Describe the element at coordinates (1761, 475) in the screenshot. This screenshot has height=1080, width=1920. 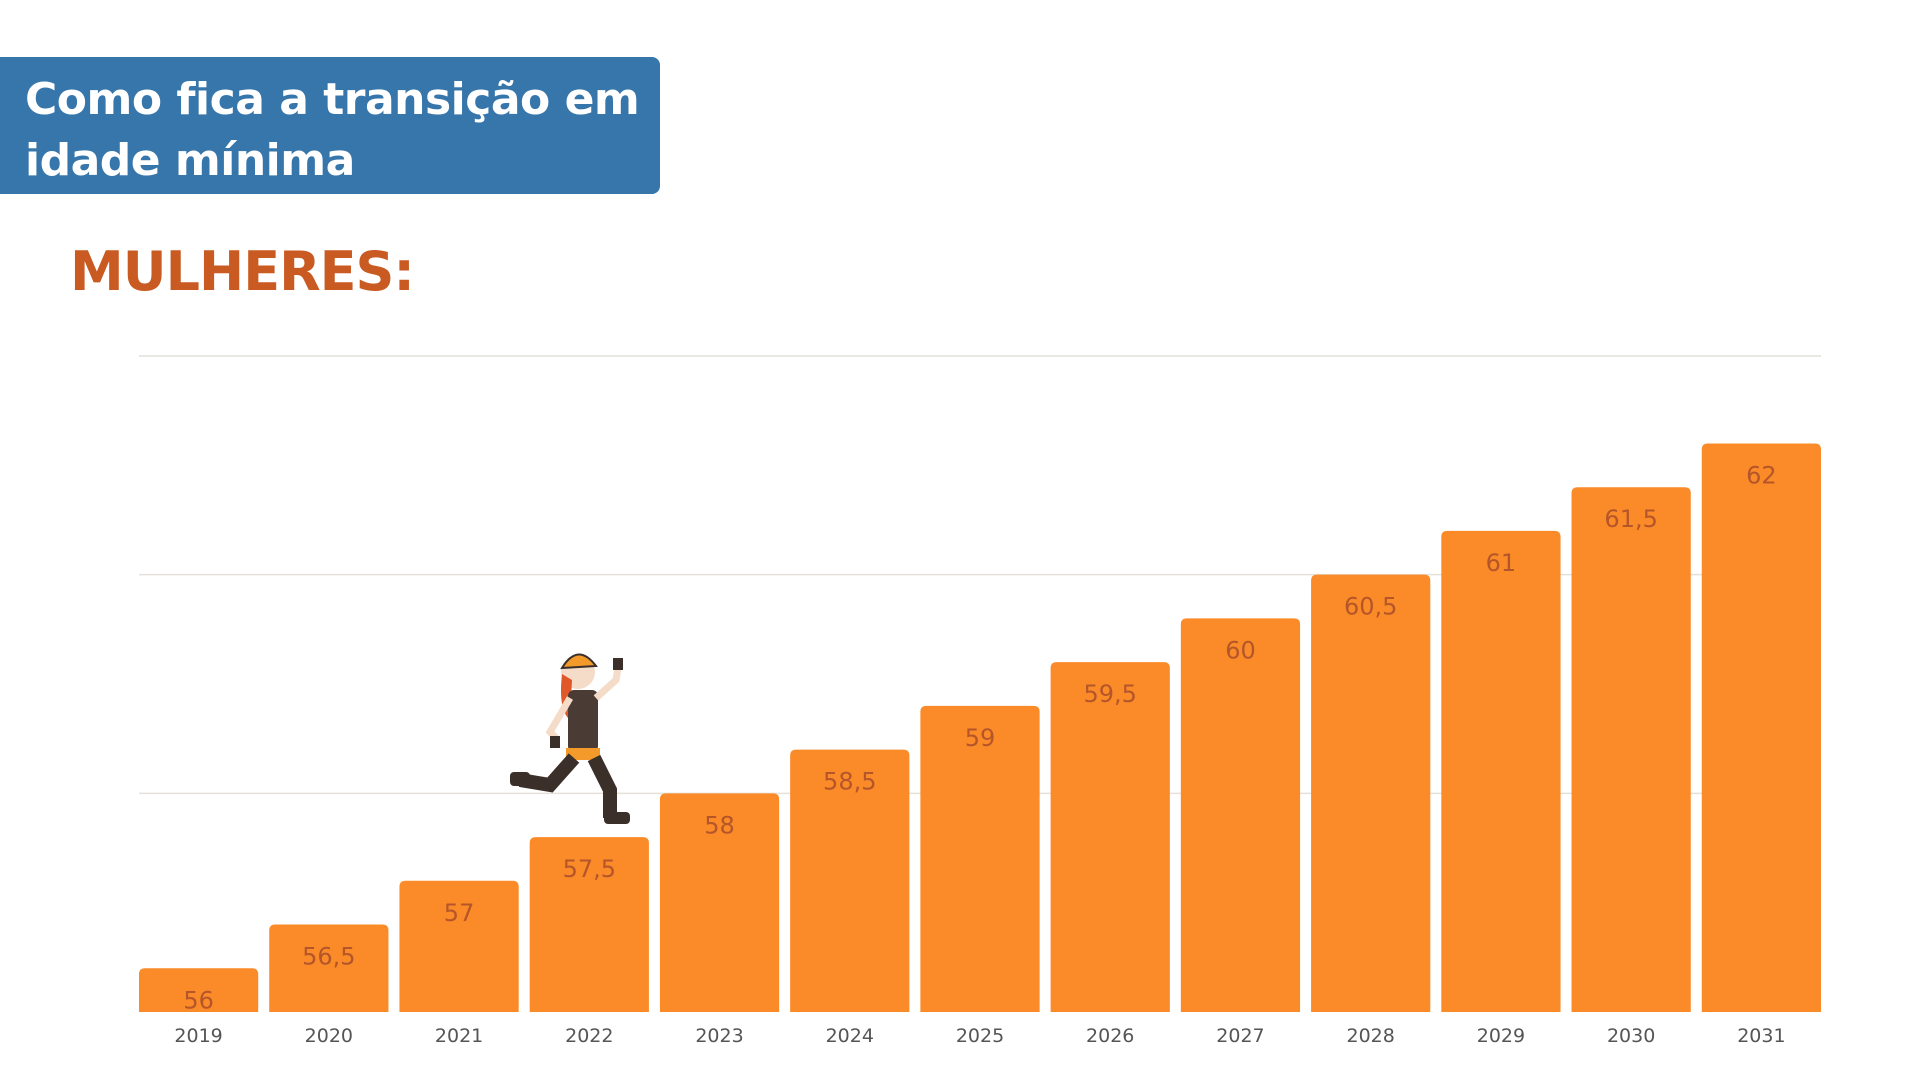
I see `value-label: 62` at that location.